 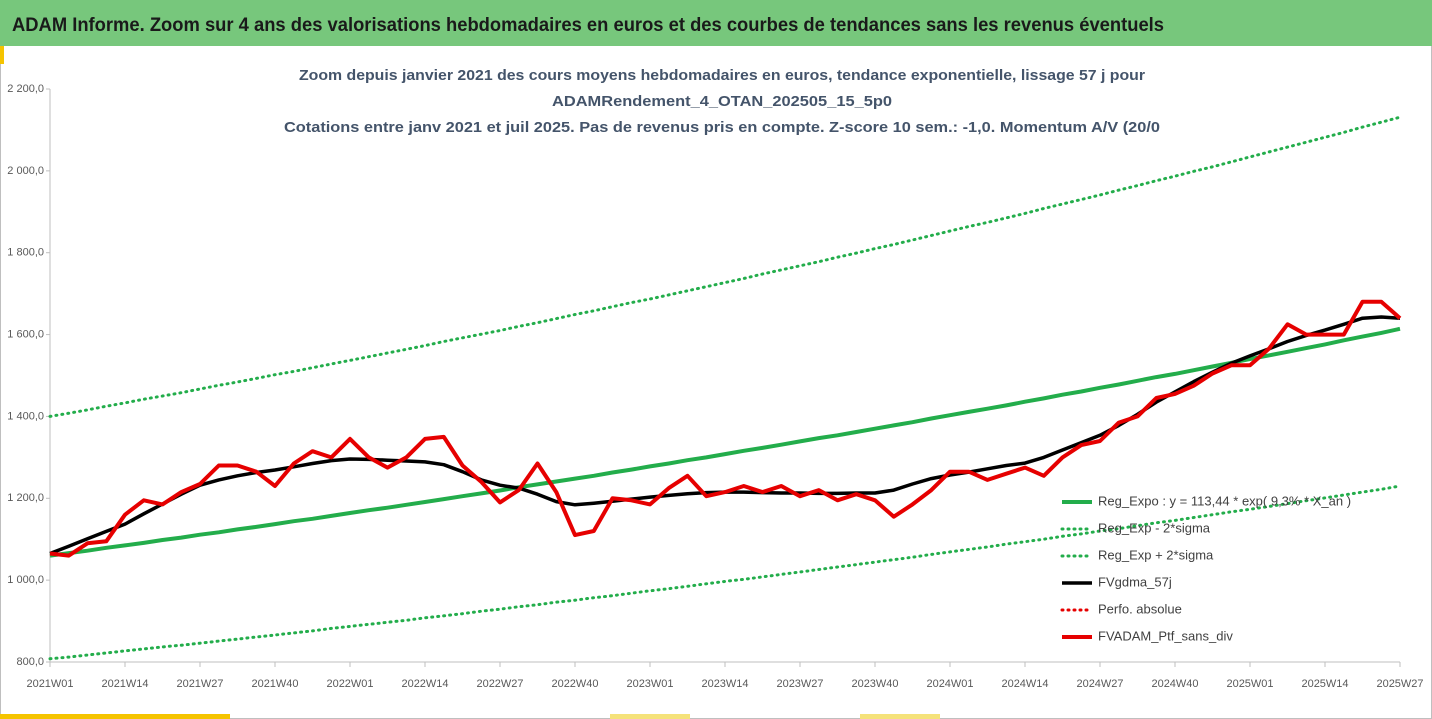 What do you see at coordinates (799, 684) in the screenshot?
I see `x-tick-label: 2023W27` at bounding box center [799, 684].